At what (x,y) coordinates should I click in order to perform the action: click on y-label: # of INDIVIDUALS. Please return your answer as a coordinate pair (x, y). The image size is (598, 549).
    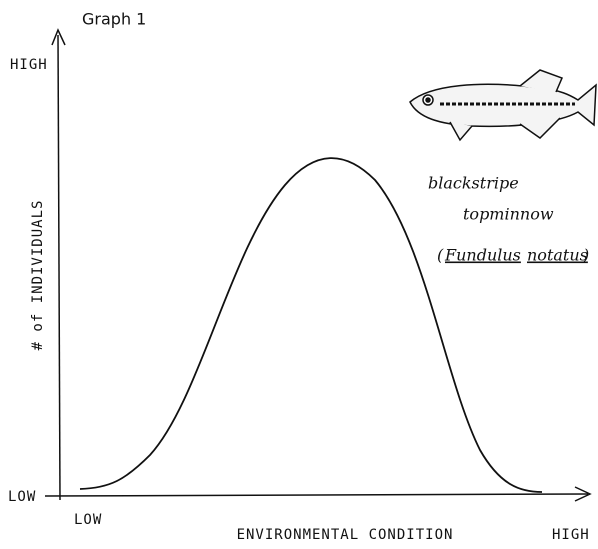
    Looking at the image, I should click on (38, 275).